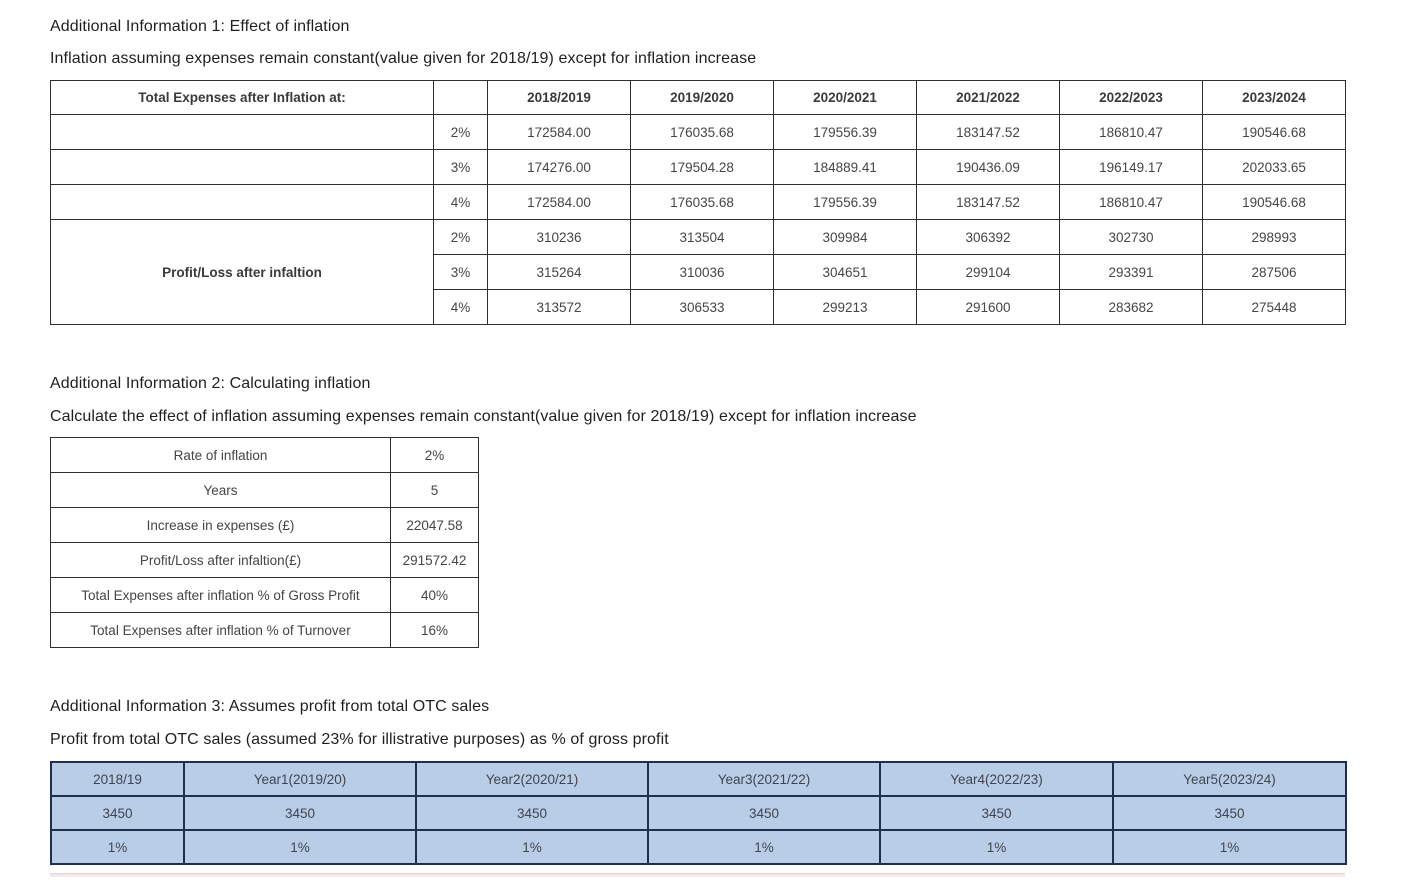 The height and width of the screenshot is (882, 1402). What do you see at coordinates (764, 779) in the screenshot?
I see `year-header-cell: Year3(2021/22)` at bounding box center [764, 779].